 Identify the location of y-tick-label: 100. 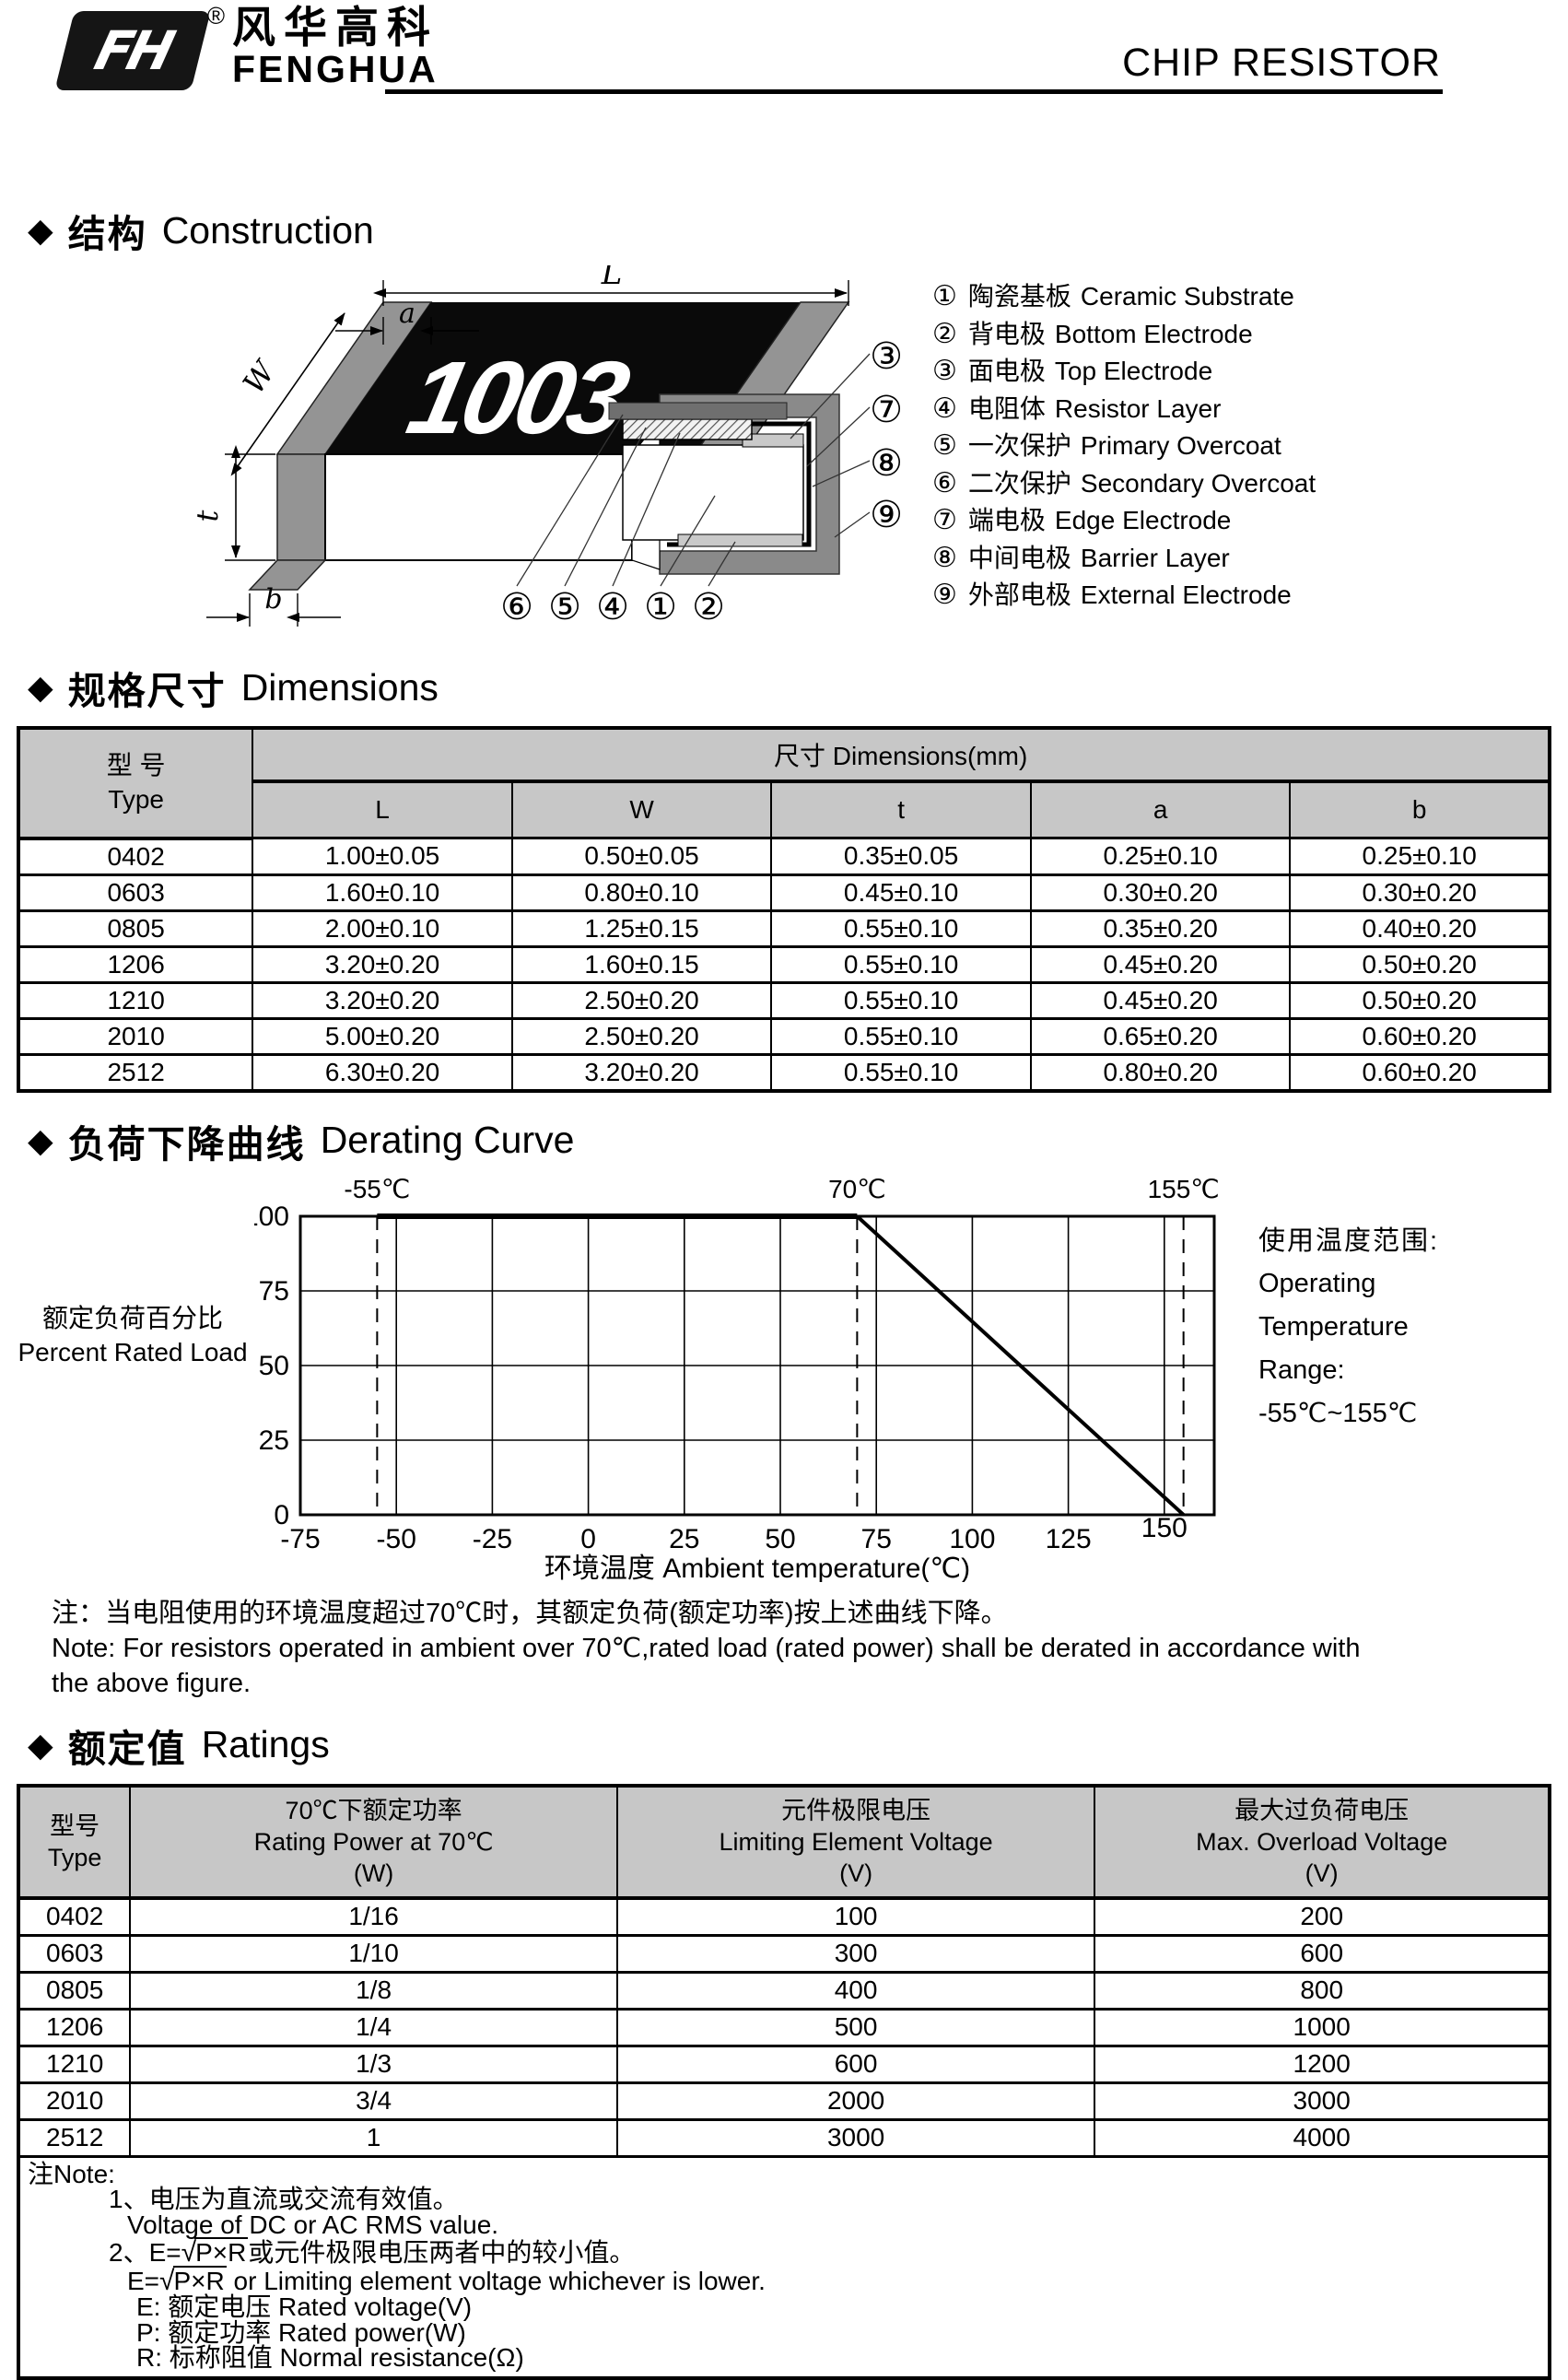
(272, 1217).